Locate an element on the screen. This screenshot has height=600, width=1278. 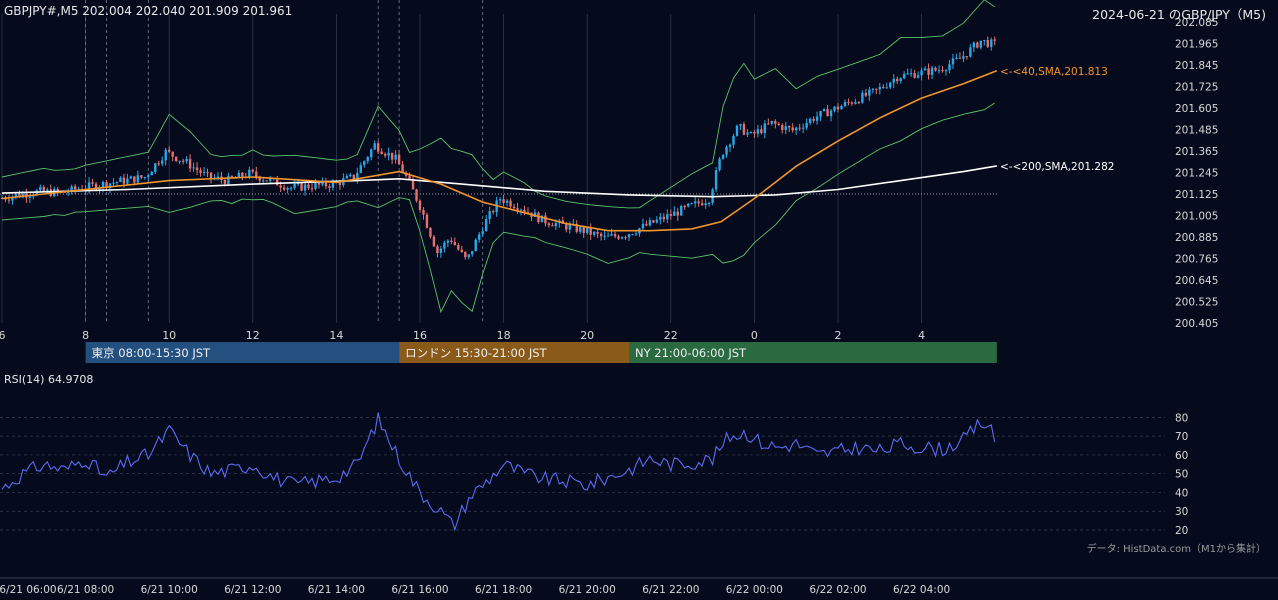
session-london is located at coordinates (514, 352).